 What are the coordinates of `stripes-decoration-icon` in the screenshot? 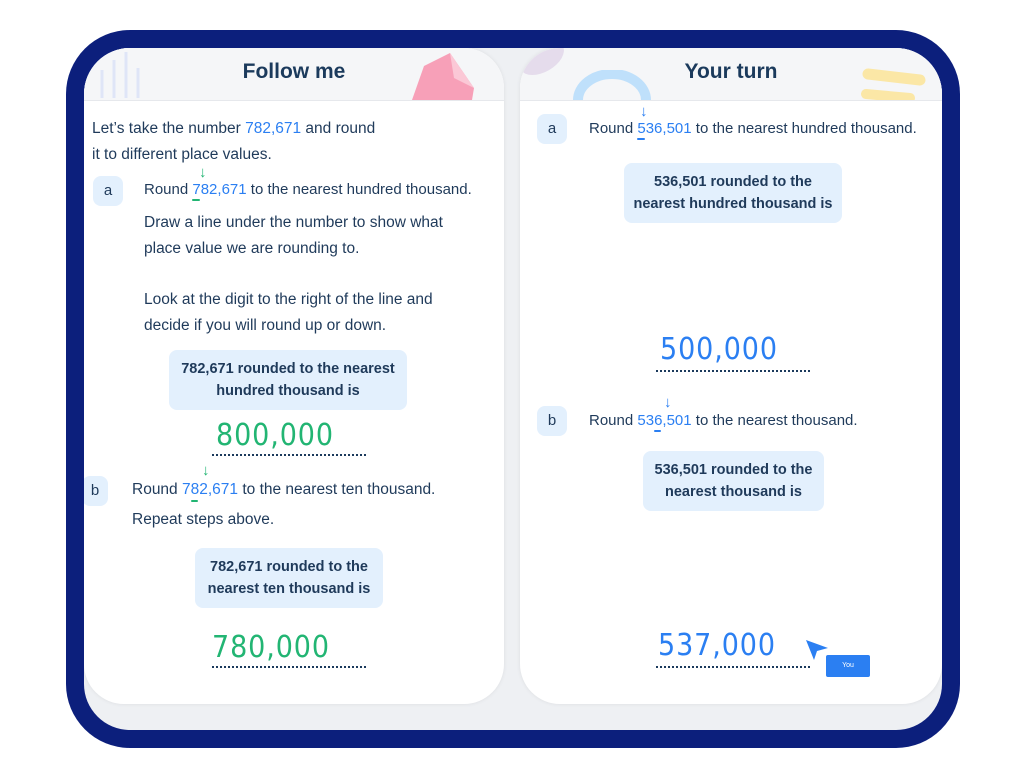 It's located at (893, 84).